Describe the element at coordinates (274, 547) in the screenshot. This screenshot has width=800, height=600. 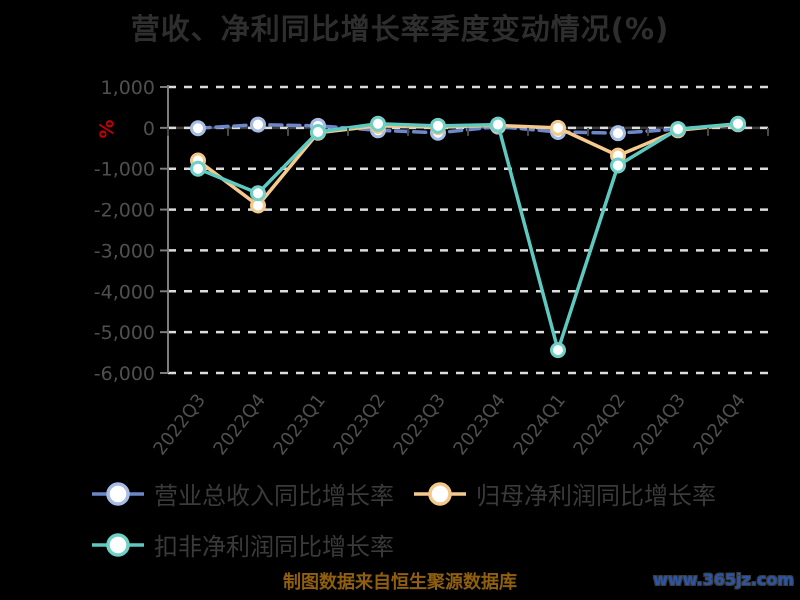
I see `legend-label-non-gaap-profit-growth: 扣非净利润同比增长率` at that location.